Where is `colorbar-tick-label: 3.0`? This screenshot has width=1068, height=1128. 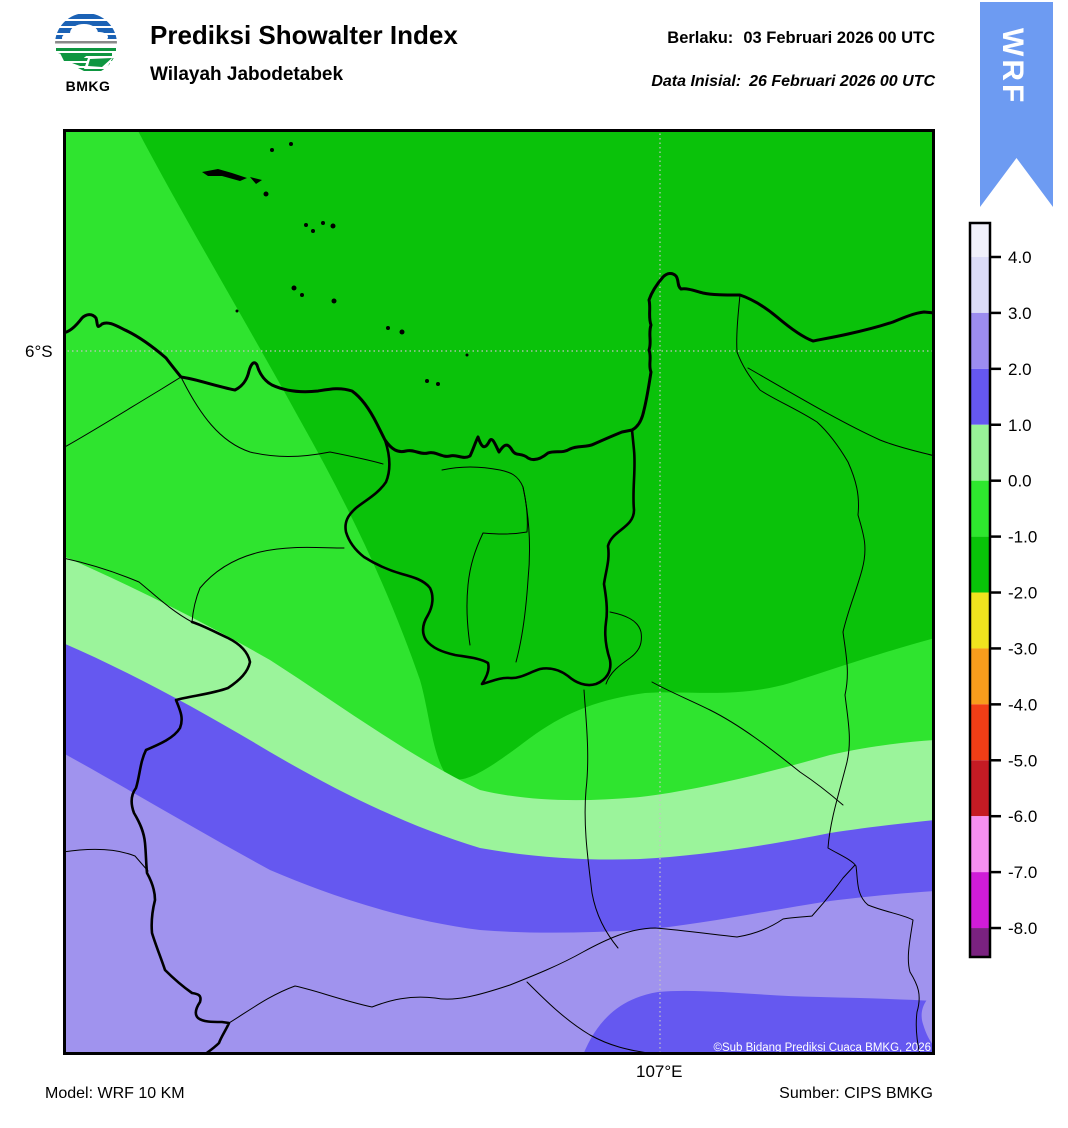 colorbar-tick-label: 3.0 is located at coordinates (1020, 313).